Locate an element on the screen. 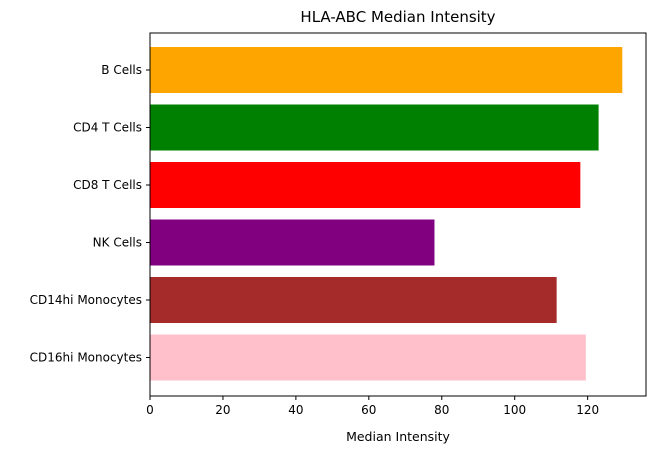 The height and width of the screenshot is (453, 659). bar-cd14hi-monocytes is located at coordinates (353, 300).